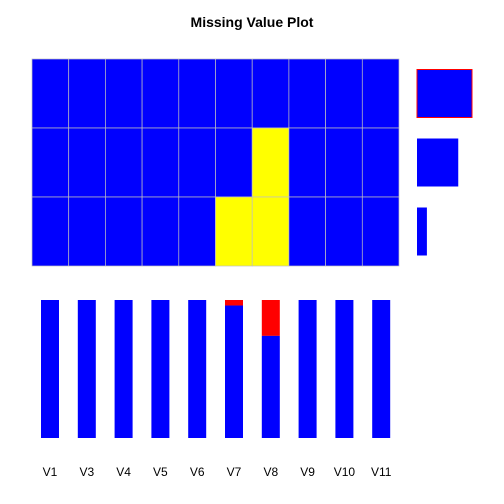 The height and width of the screenshot is (504, 504). What do you see at coordinates (197, 369) in the screenshot?
I see `present-bar-v6` at bounding box center [197, 369].